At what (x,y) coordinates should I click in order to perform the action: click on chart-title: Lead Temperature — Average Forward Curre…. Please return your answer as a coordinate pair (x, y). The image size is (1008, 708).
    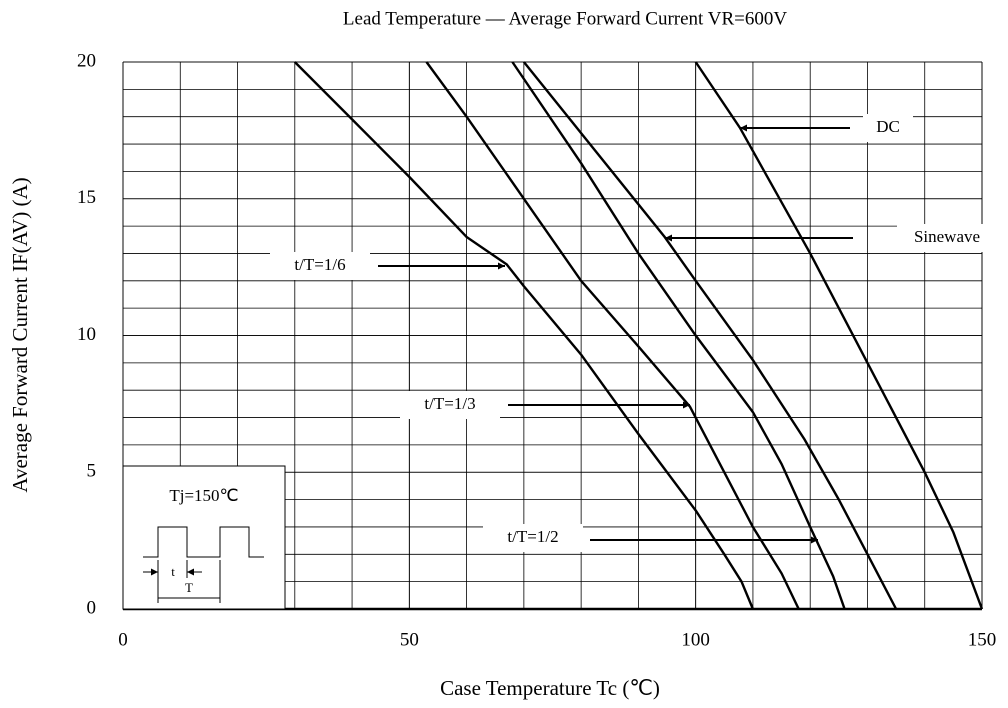
    Looking at the image, I should click on (565, 18).